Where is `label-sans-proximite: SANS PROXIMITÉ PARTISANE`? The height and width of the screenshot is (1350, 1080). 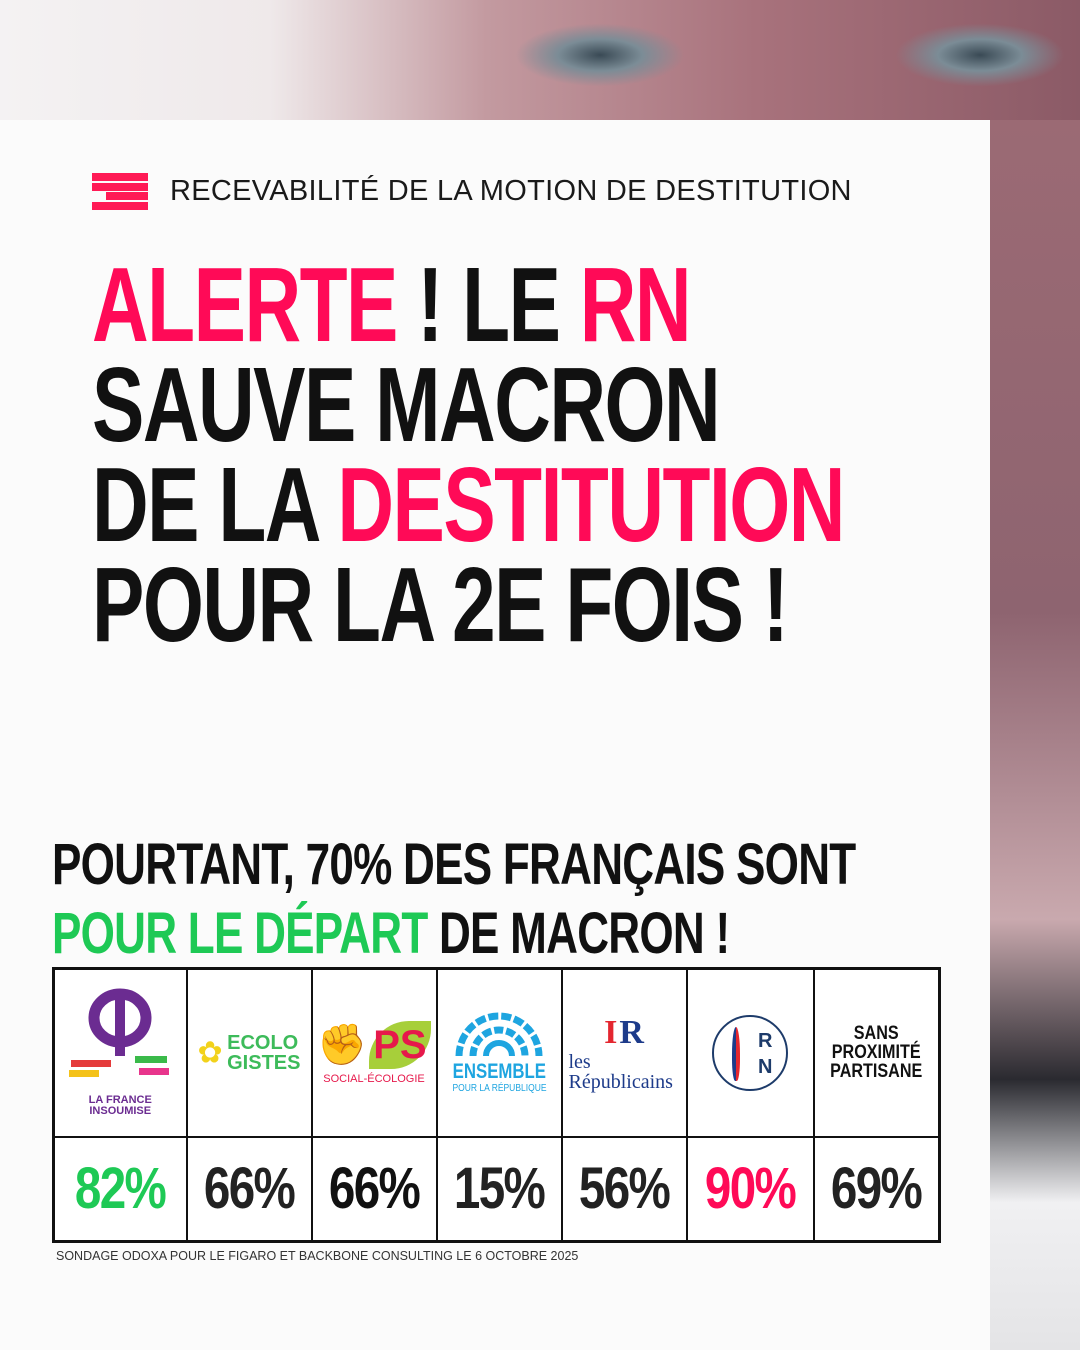
label-sans-proximite: SANS PROXIMITÉ PARTISANE is located at coordinates (876, 1052).